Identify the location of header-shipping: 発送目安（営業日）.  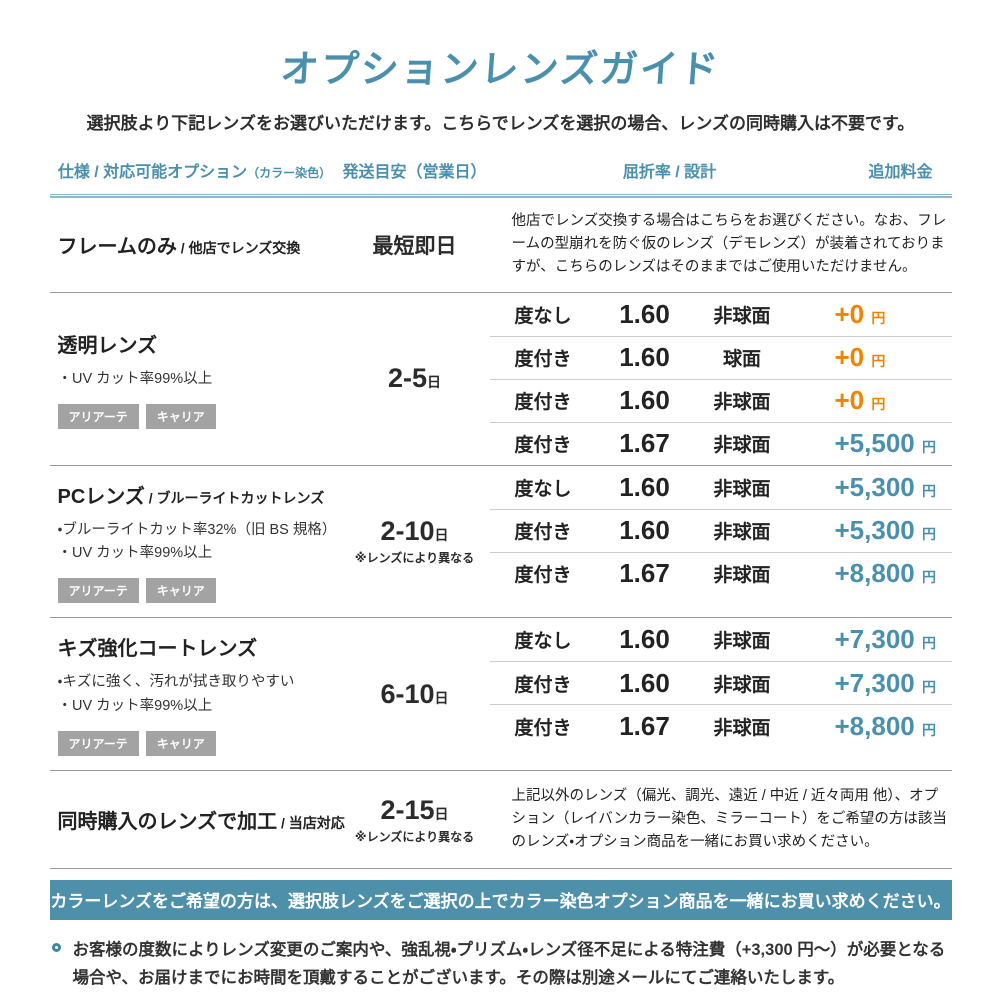
(414, 172).